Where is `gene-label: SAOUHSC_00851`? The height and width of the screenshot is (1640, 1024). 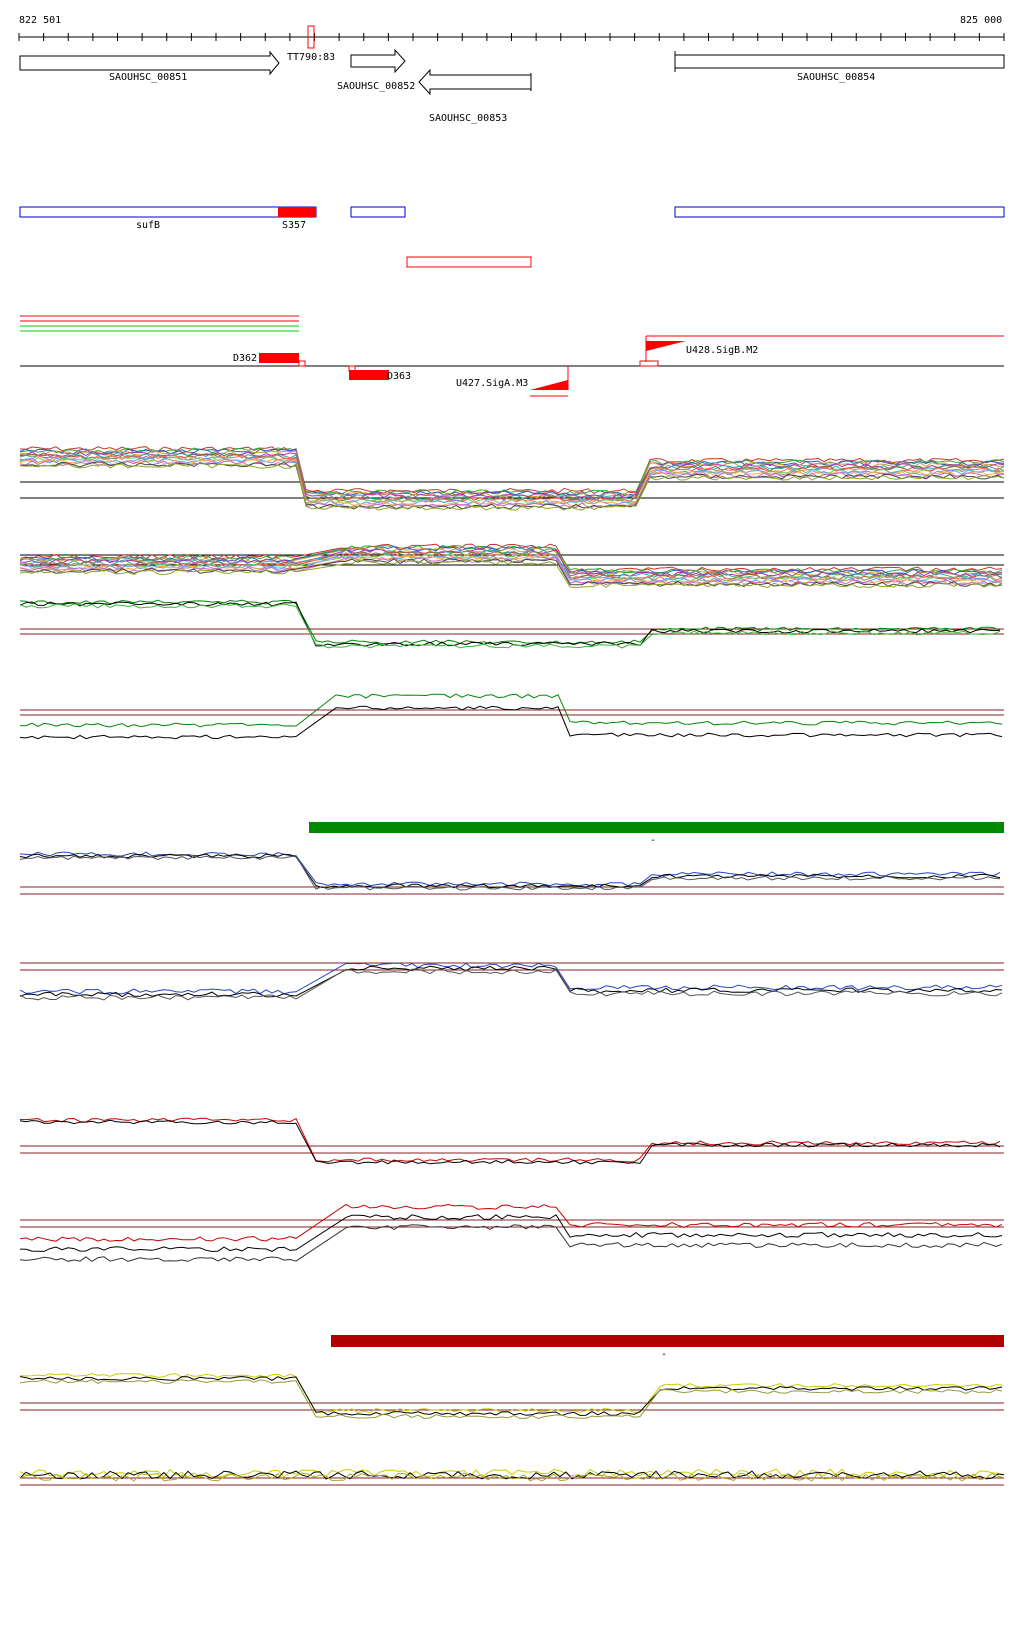 gene-label: SAOUHSC_00851 is located at coordinates (148, 77).